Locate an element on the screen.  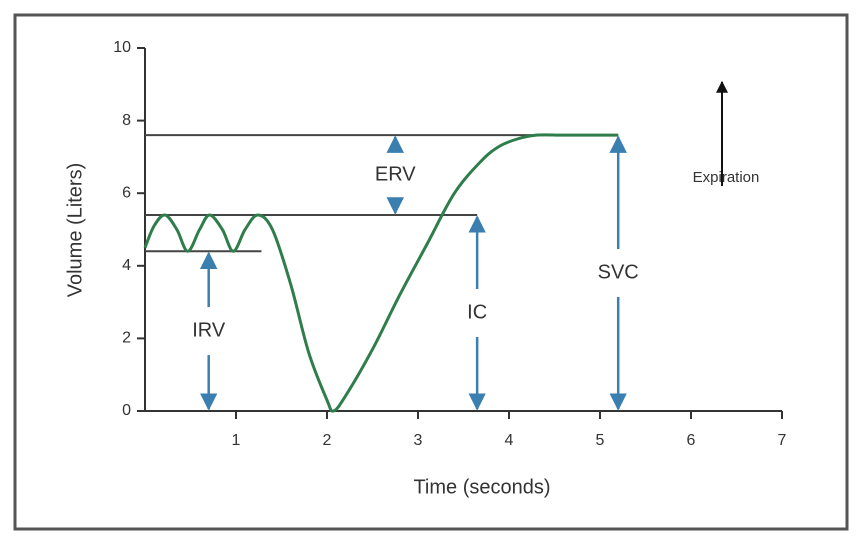
y-tick-label: 10 is located at coordinates (122, 47).